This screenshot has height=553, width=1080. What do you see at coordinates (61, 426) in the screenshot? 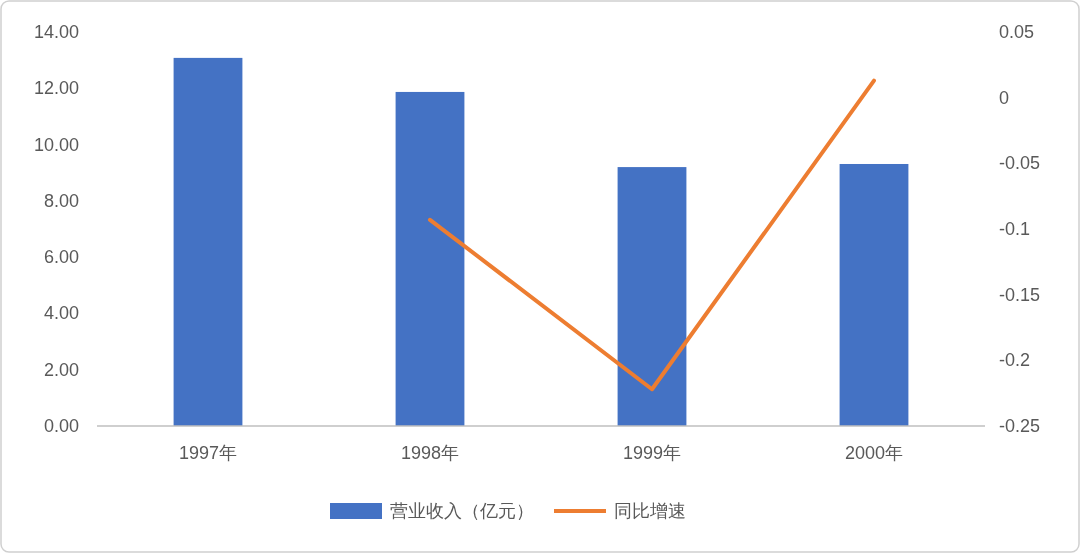
I see `y-tick-label: 0.00` at bounding box center [61, 426].